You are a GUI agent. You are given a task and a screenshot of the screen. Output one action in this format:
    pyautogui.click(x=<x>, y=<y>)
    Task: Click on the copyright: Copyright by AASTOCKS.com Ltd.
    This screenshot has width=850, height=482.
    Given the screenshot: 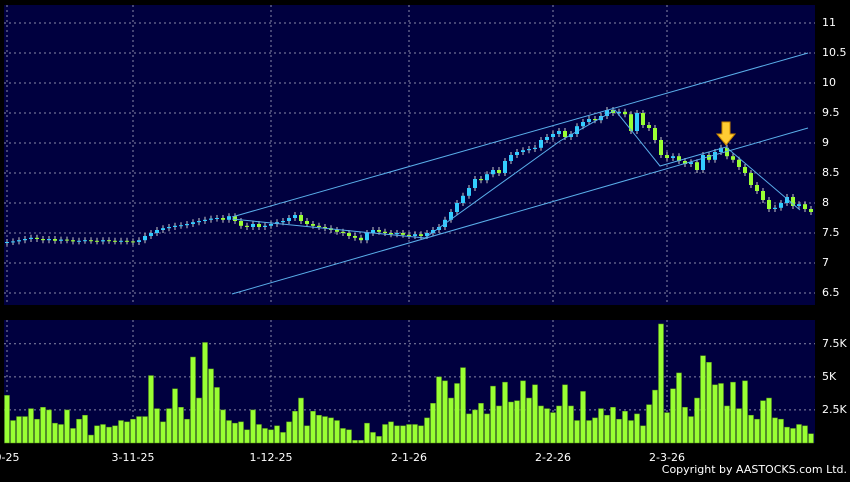 What is the action you would take?
    pyautogui.click(x=754, y=469)
    